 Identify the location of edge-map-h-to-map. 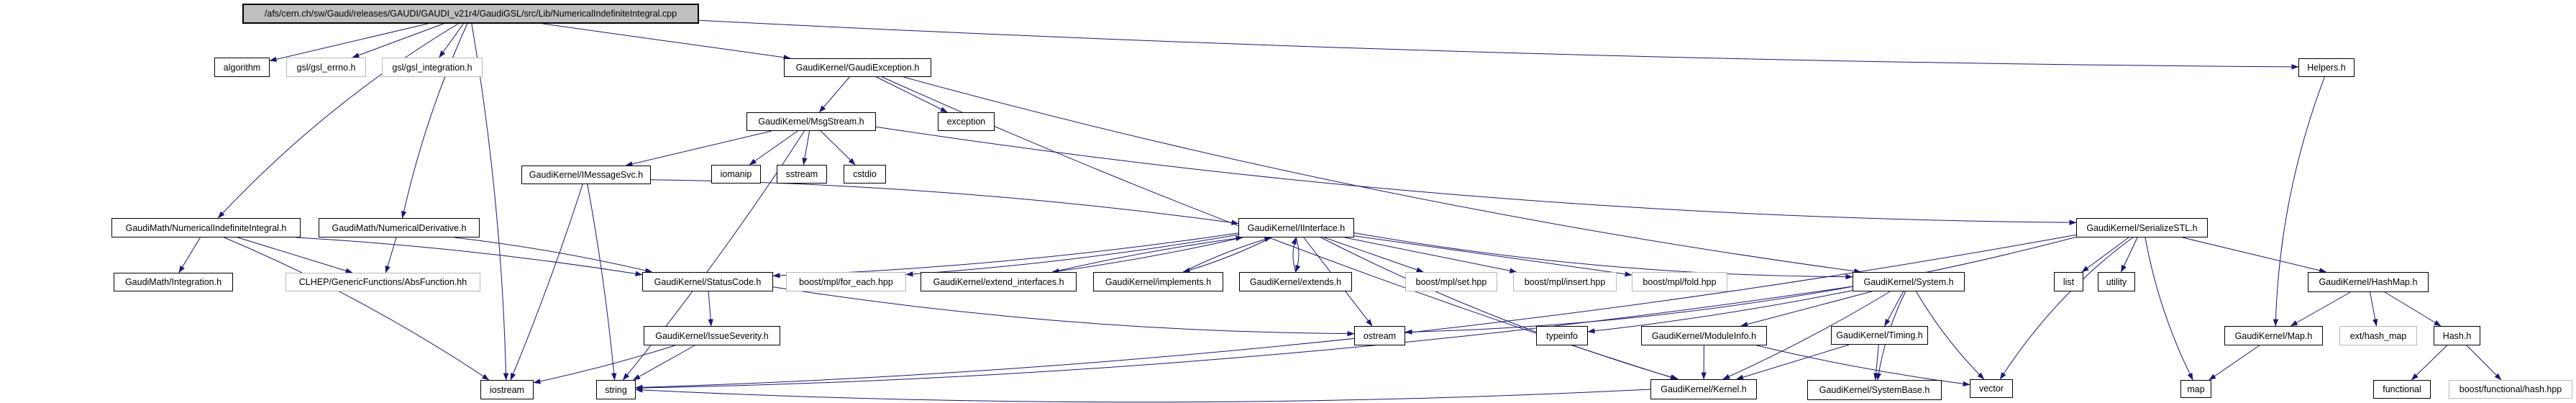
(2234, 363).